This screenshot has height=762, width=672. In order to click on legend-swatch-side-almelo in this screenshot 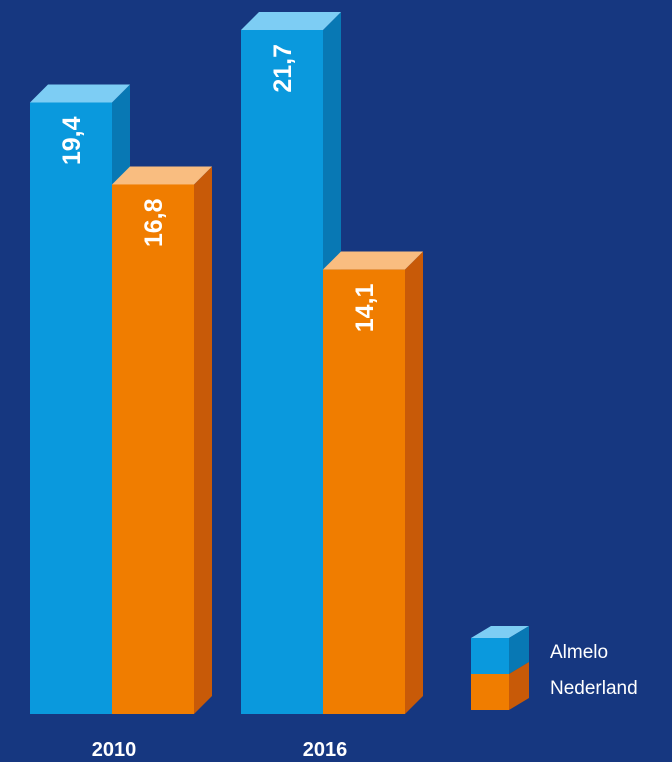, I will do `click(519, 650)`.